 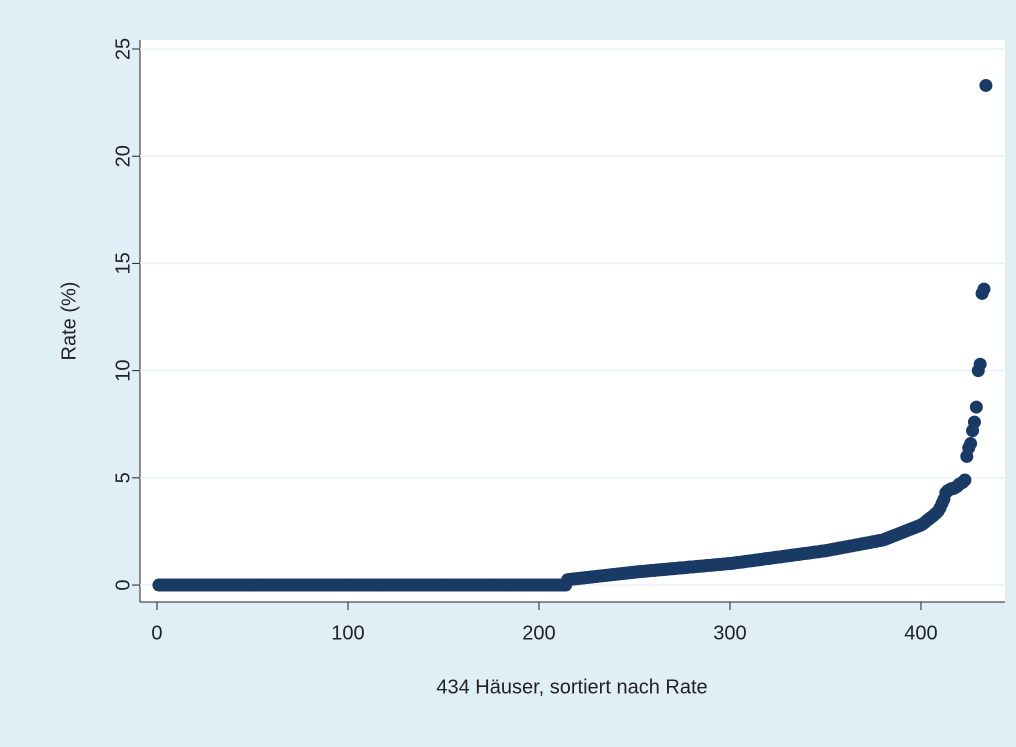 What do you see at coordinates (123, 156) in the screenshot?
I see `y-tick-label: 20` at bounding box center [123, 156].